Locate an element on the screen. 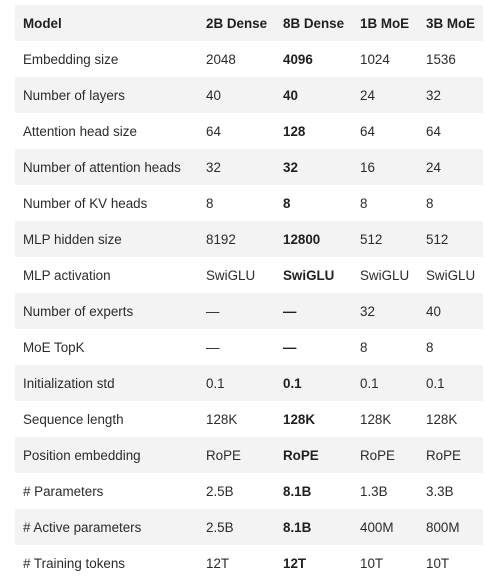 The width and height of the screenshot is (496, 587). header-row: Model 2B Dense 8B Dense 1B MoE 3B MoE is located at coordinates (249, 23).